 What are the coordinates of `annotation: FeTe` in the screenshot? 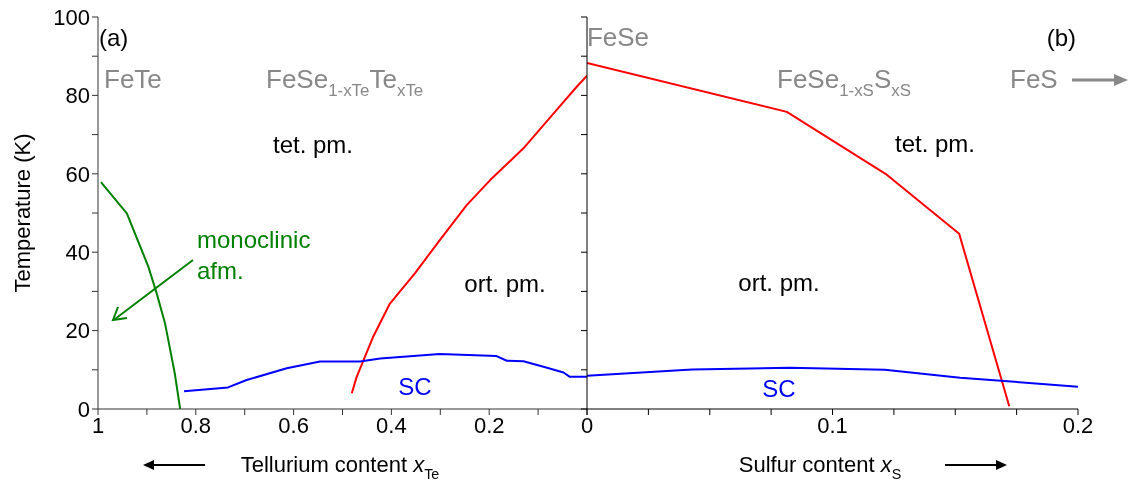 It's located at (133, 79).